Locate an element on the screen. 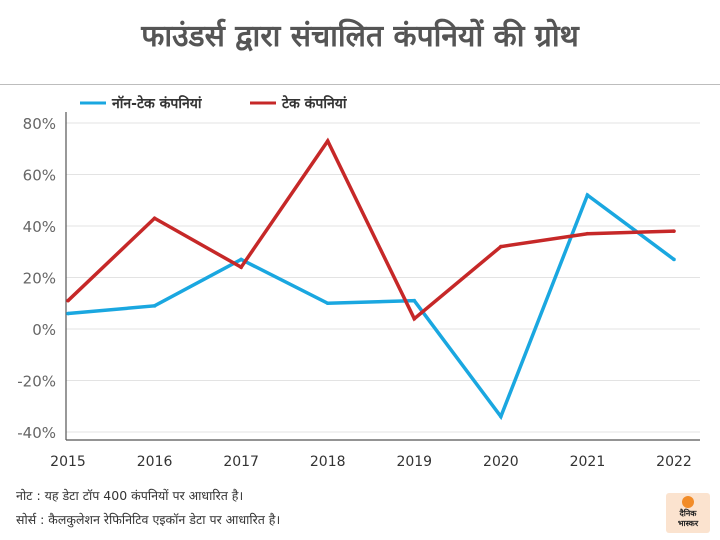 This screenshot has width=720, height=540. y-axis-ticks: 80% 60% 40% 20% 0% -20% -40% is located at coordinates (36, 278).